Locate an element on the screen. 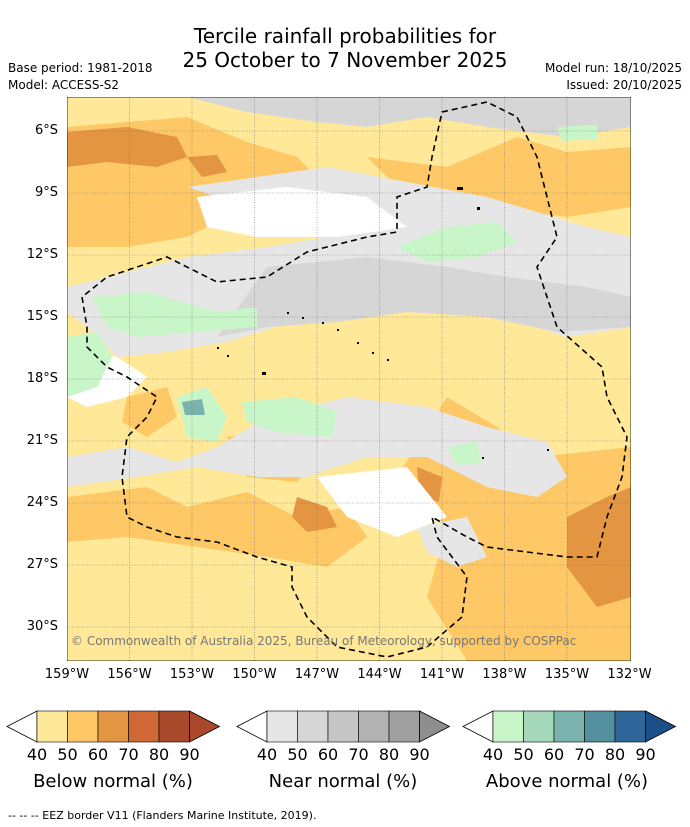 The width and height of the screenshot is (690, 827). below-normal-60-region-south is located at coordinates (314, 514).